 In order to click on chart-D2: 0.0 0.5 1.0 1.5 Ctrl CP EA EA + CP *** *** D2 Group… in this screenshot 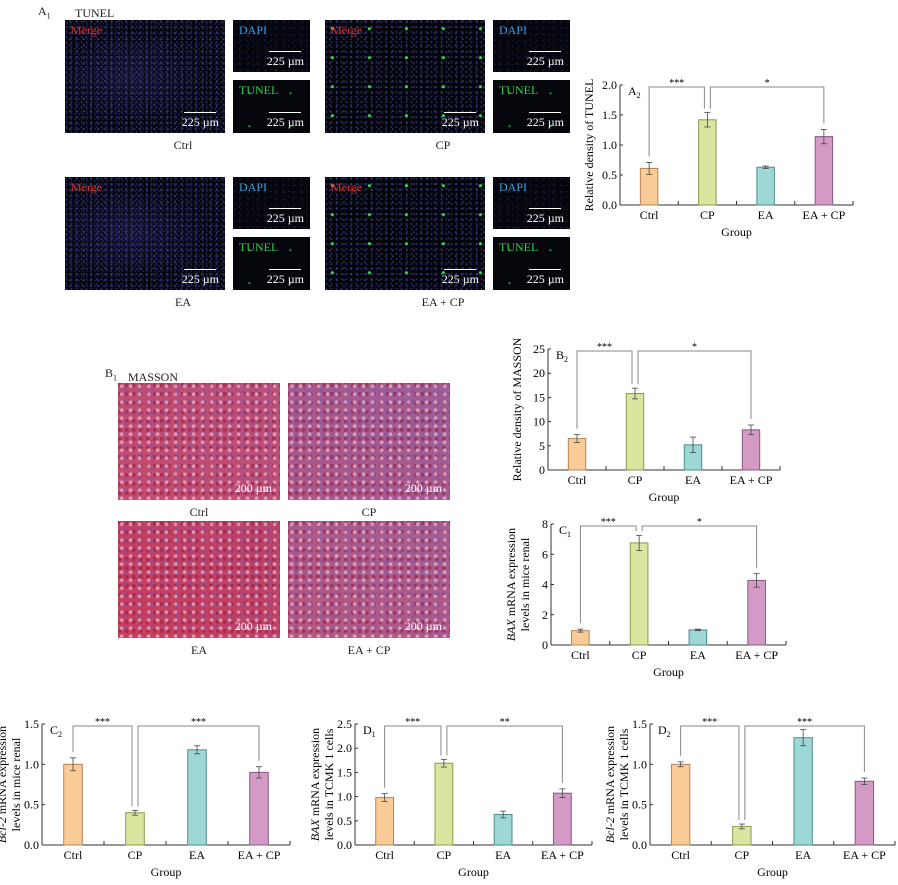, I will do `click(749, 798)`.